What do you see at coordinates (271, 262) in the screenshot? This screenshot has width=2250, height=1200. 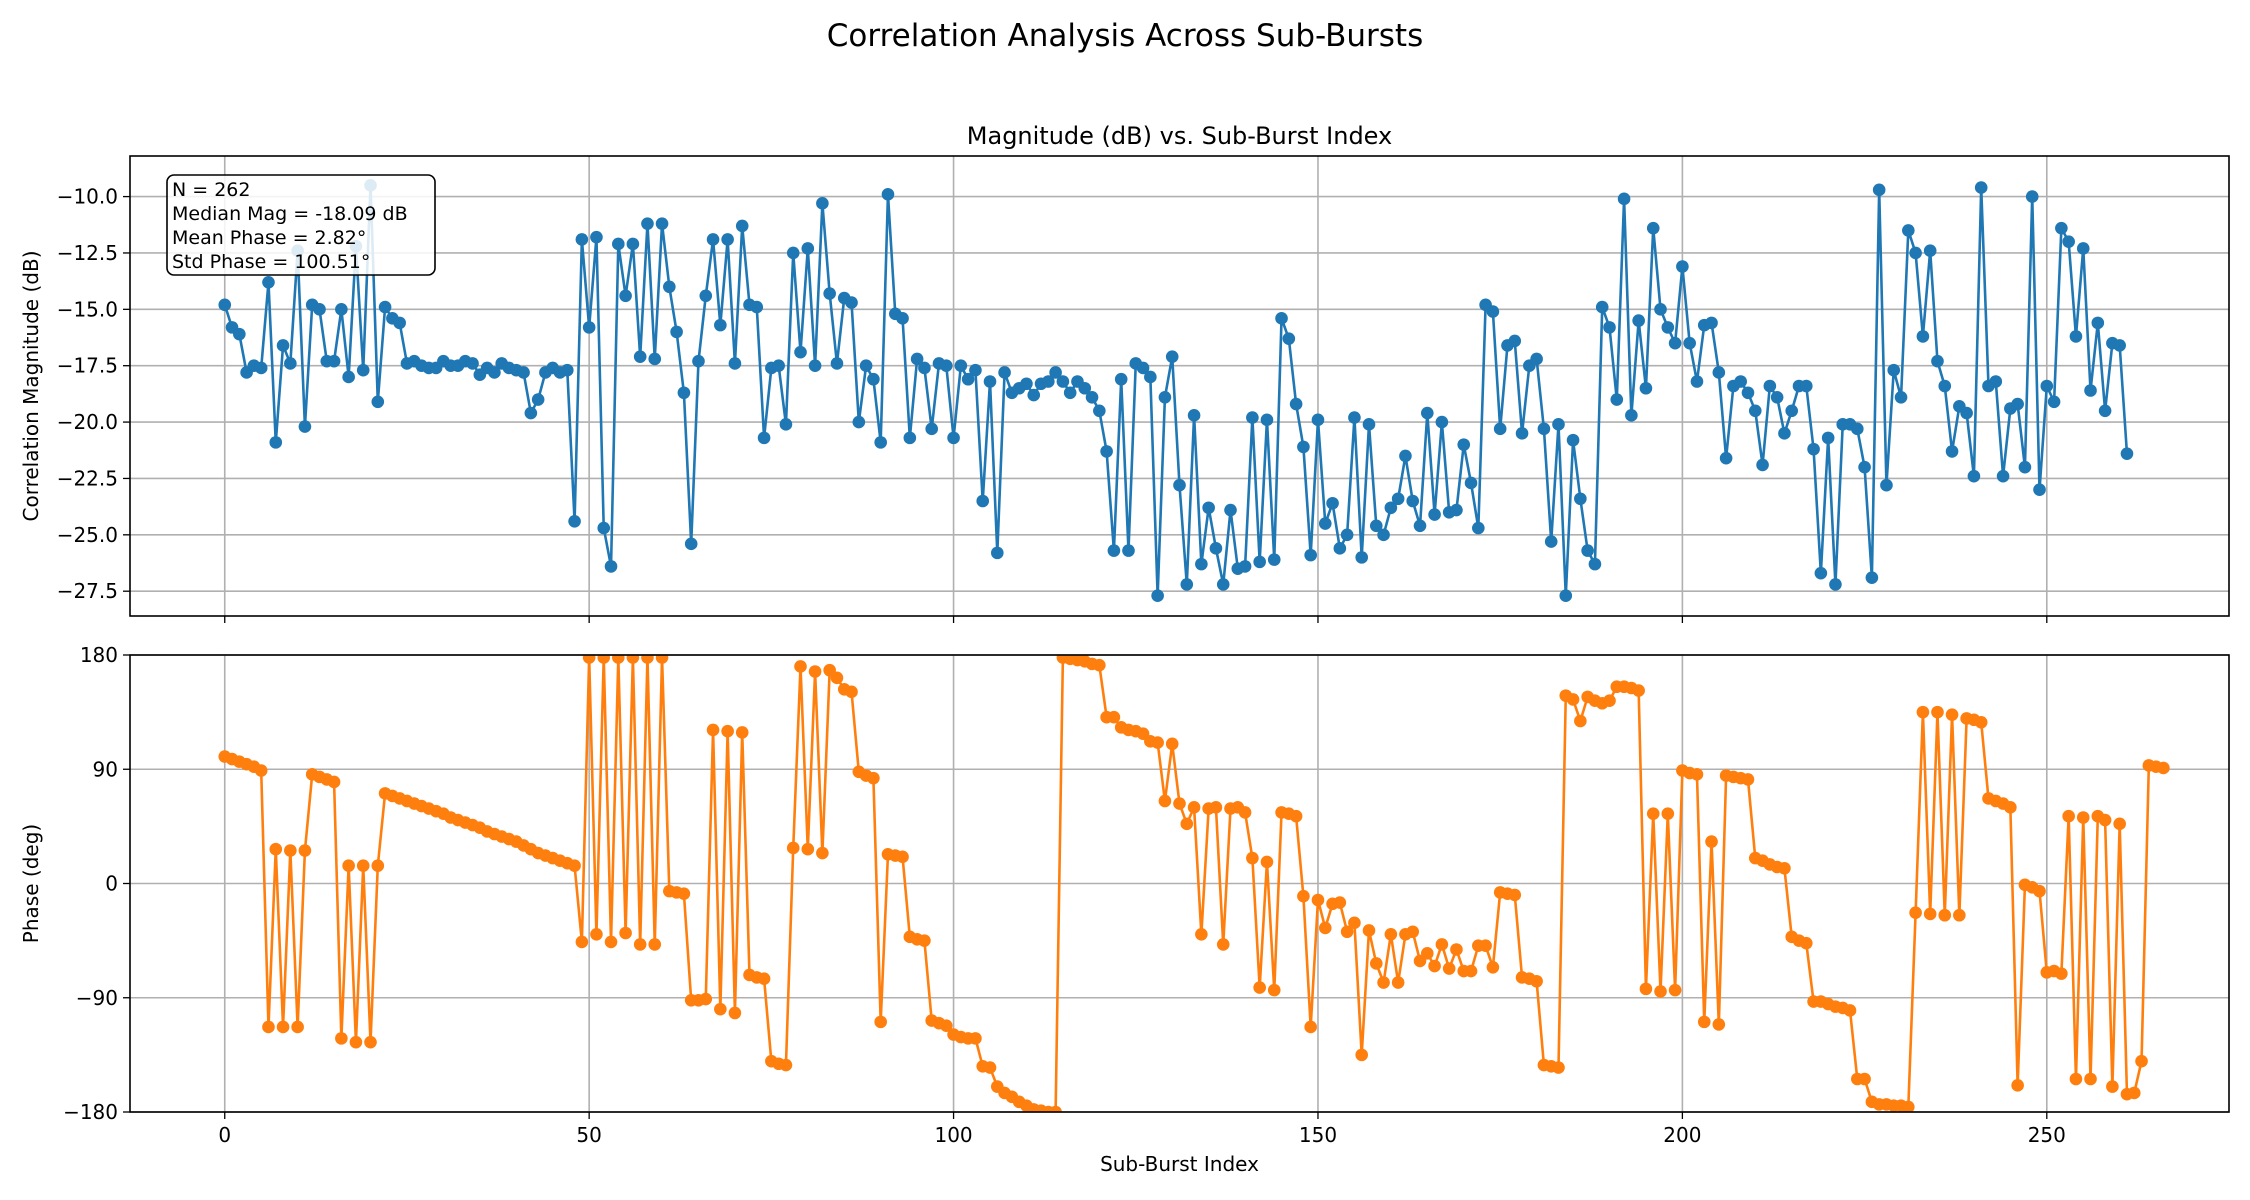 I see `stats-line: Std Phase = 100.51°` at bounding box center [271, 262].